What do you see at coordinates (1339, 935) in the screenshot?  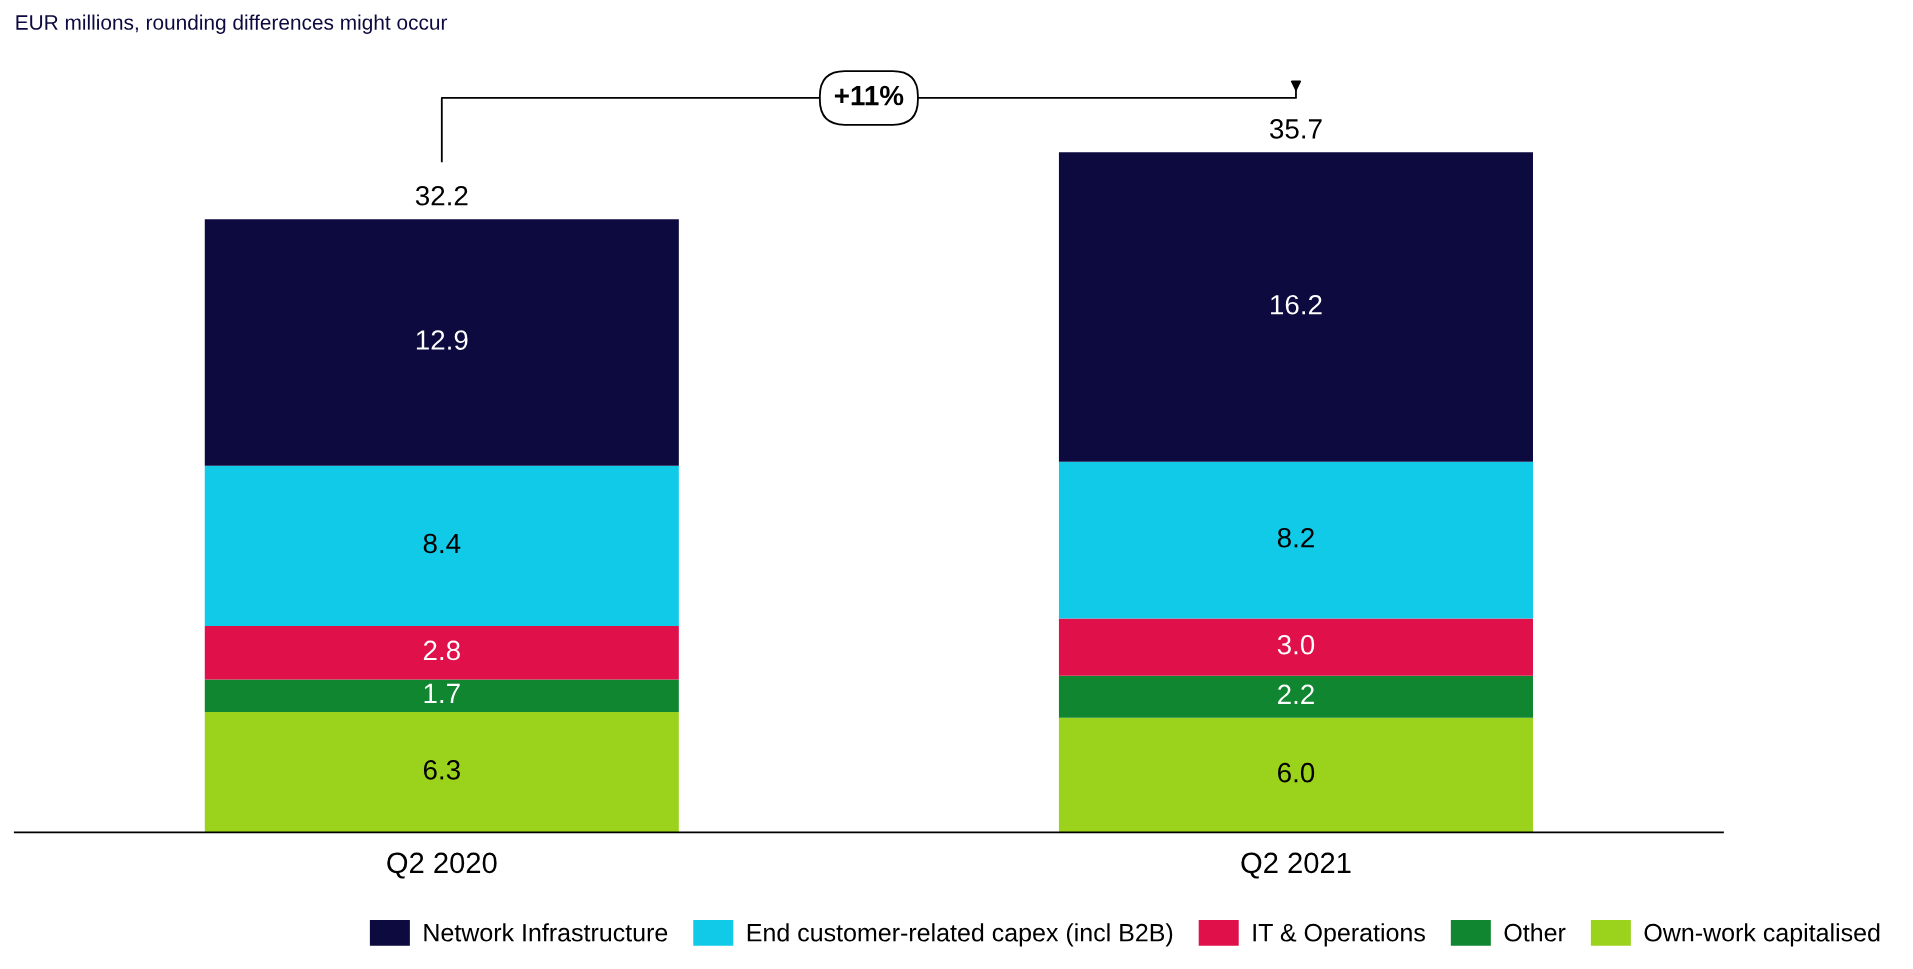 I see `legend-label: IT & Operations` at bounding box center [1339, 935].